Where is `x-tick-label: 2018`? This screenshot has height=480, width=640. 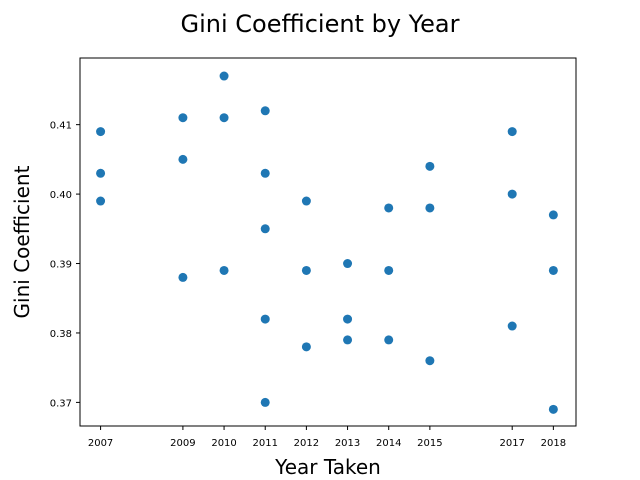
x-tick-label: 2018 is located at coordinates (553, 443).